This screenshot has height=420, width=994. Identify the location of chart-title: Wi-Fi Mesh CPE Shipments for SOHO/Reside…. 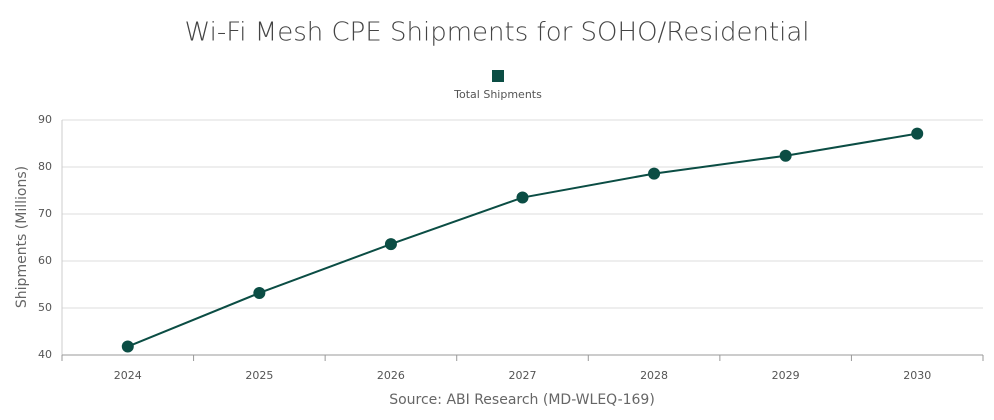
(496, 33).